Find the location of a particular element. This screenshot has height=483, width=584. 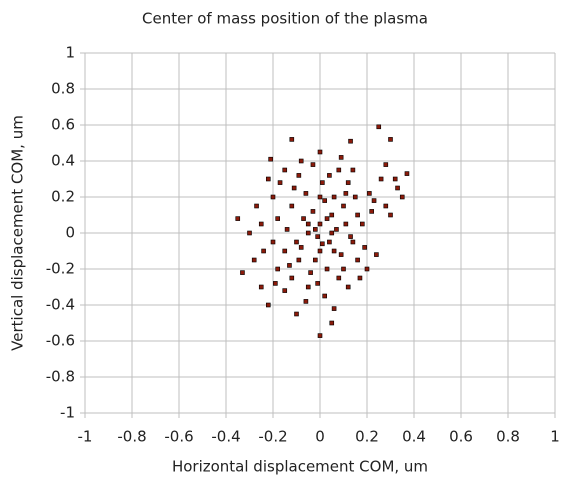

x-tick-label: -0.6 is located at coordinates (178, 437).